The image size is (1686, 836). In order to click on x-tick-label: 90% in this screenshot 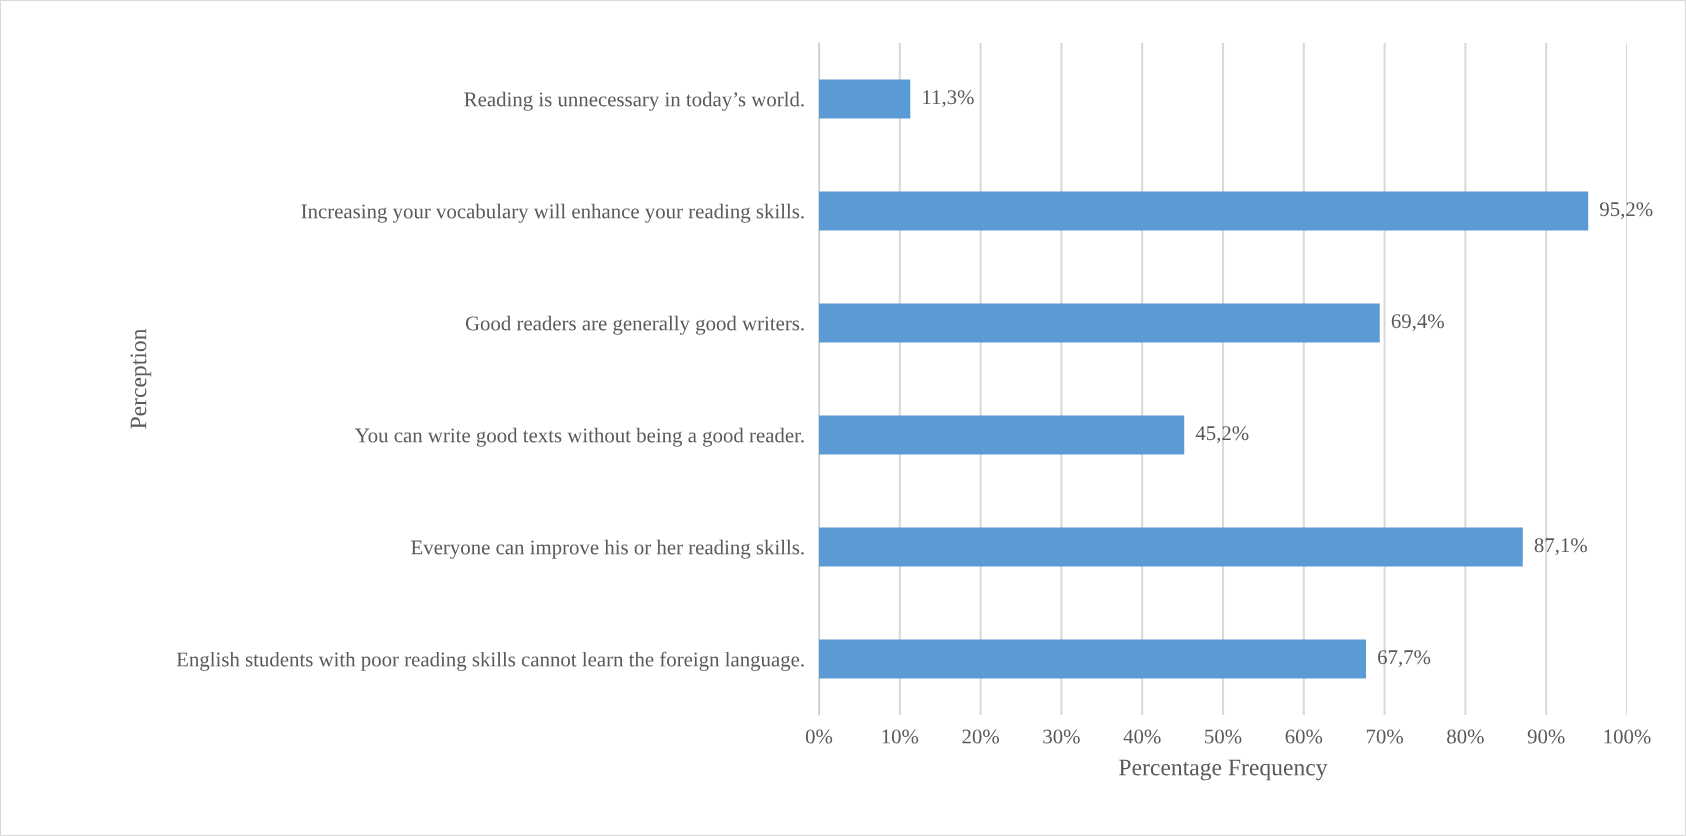, I will do `click(1546, 736)`.